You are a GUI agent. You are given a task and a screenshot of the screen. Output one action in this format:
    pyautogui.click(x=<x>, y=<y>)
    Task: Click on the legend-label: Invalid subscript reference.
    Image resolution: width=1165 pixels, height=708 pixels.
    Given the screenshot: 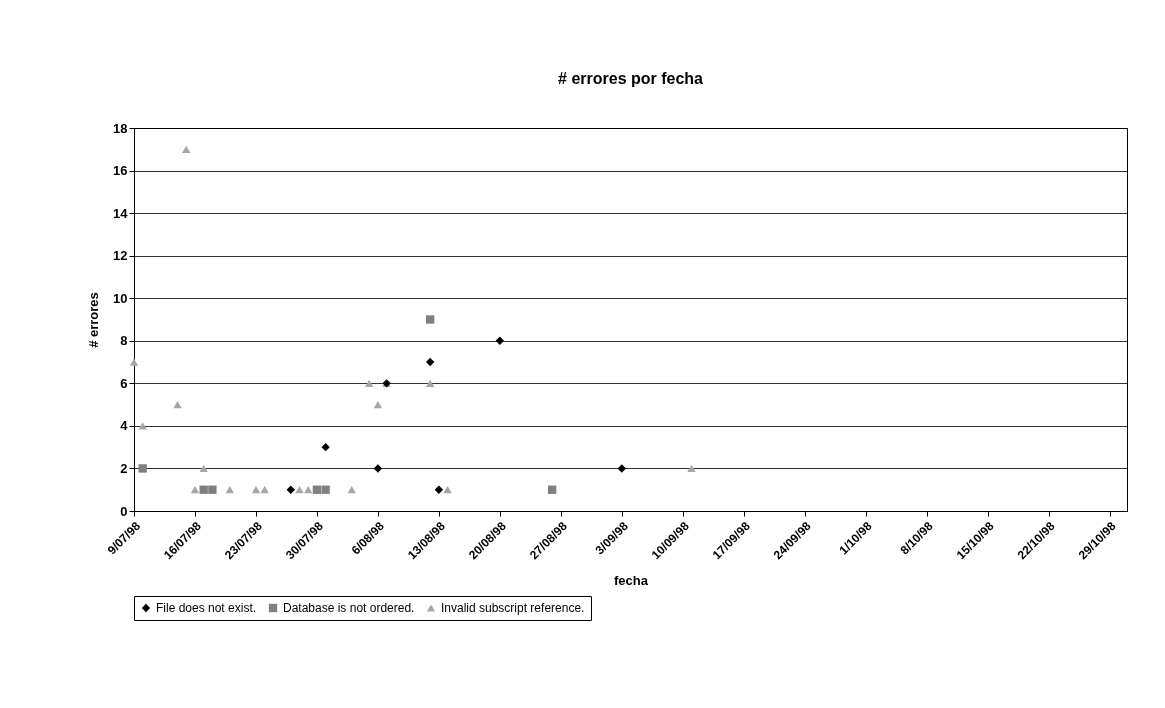 What is the action you would take?
    pyautogui.click(x=513, y=608)
    